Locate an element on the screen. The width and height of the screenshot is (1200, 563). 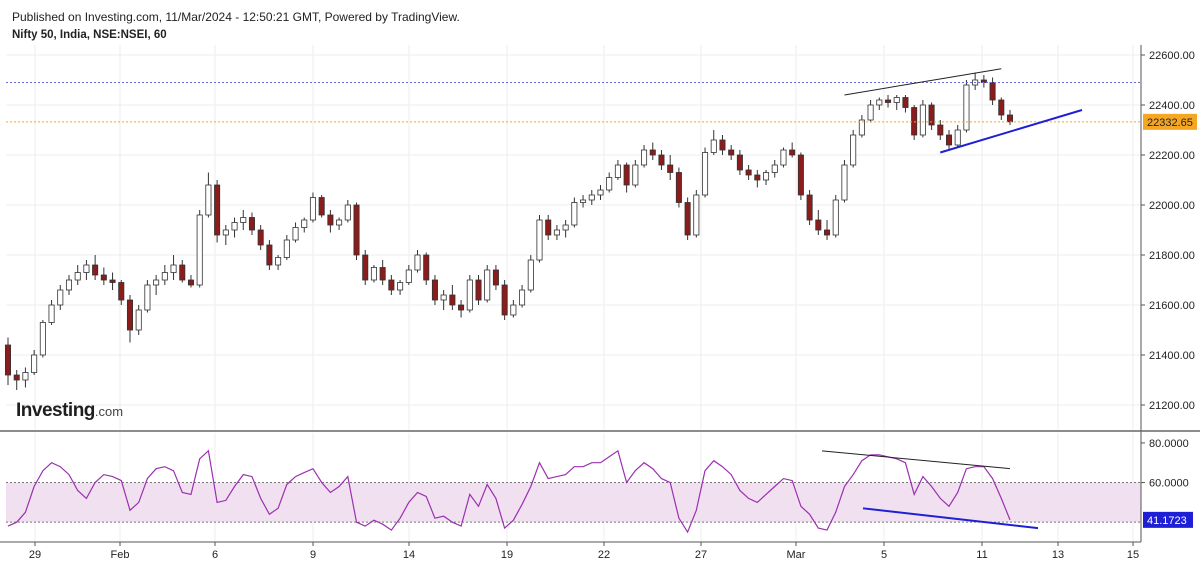
rsi-line is located at coordinates (509, 491).